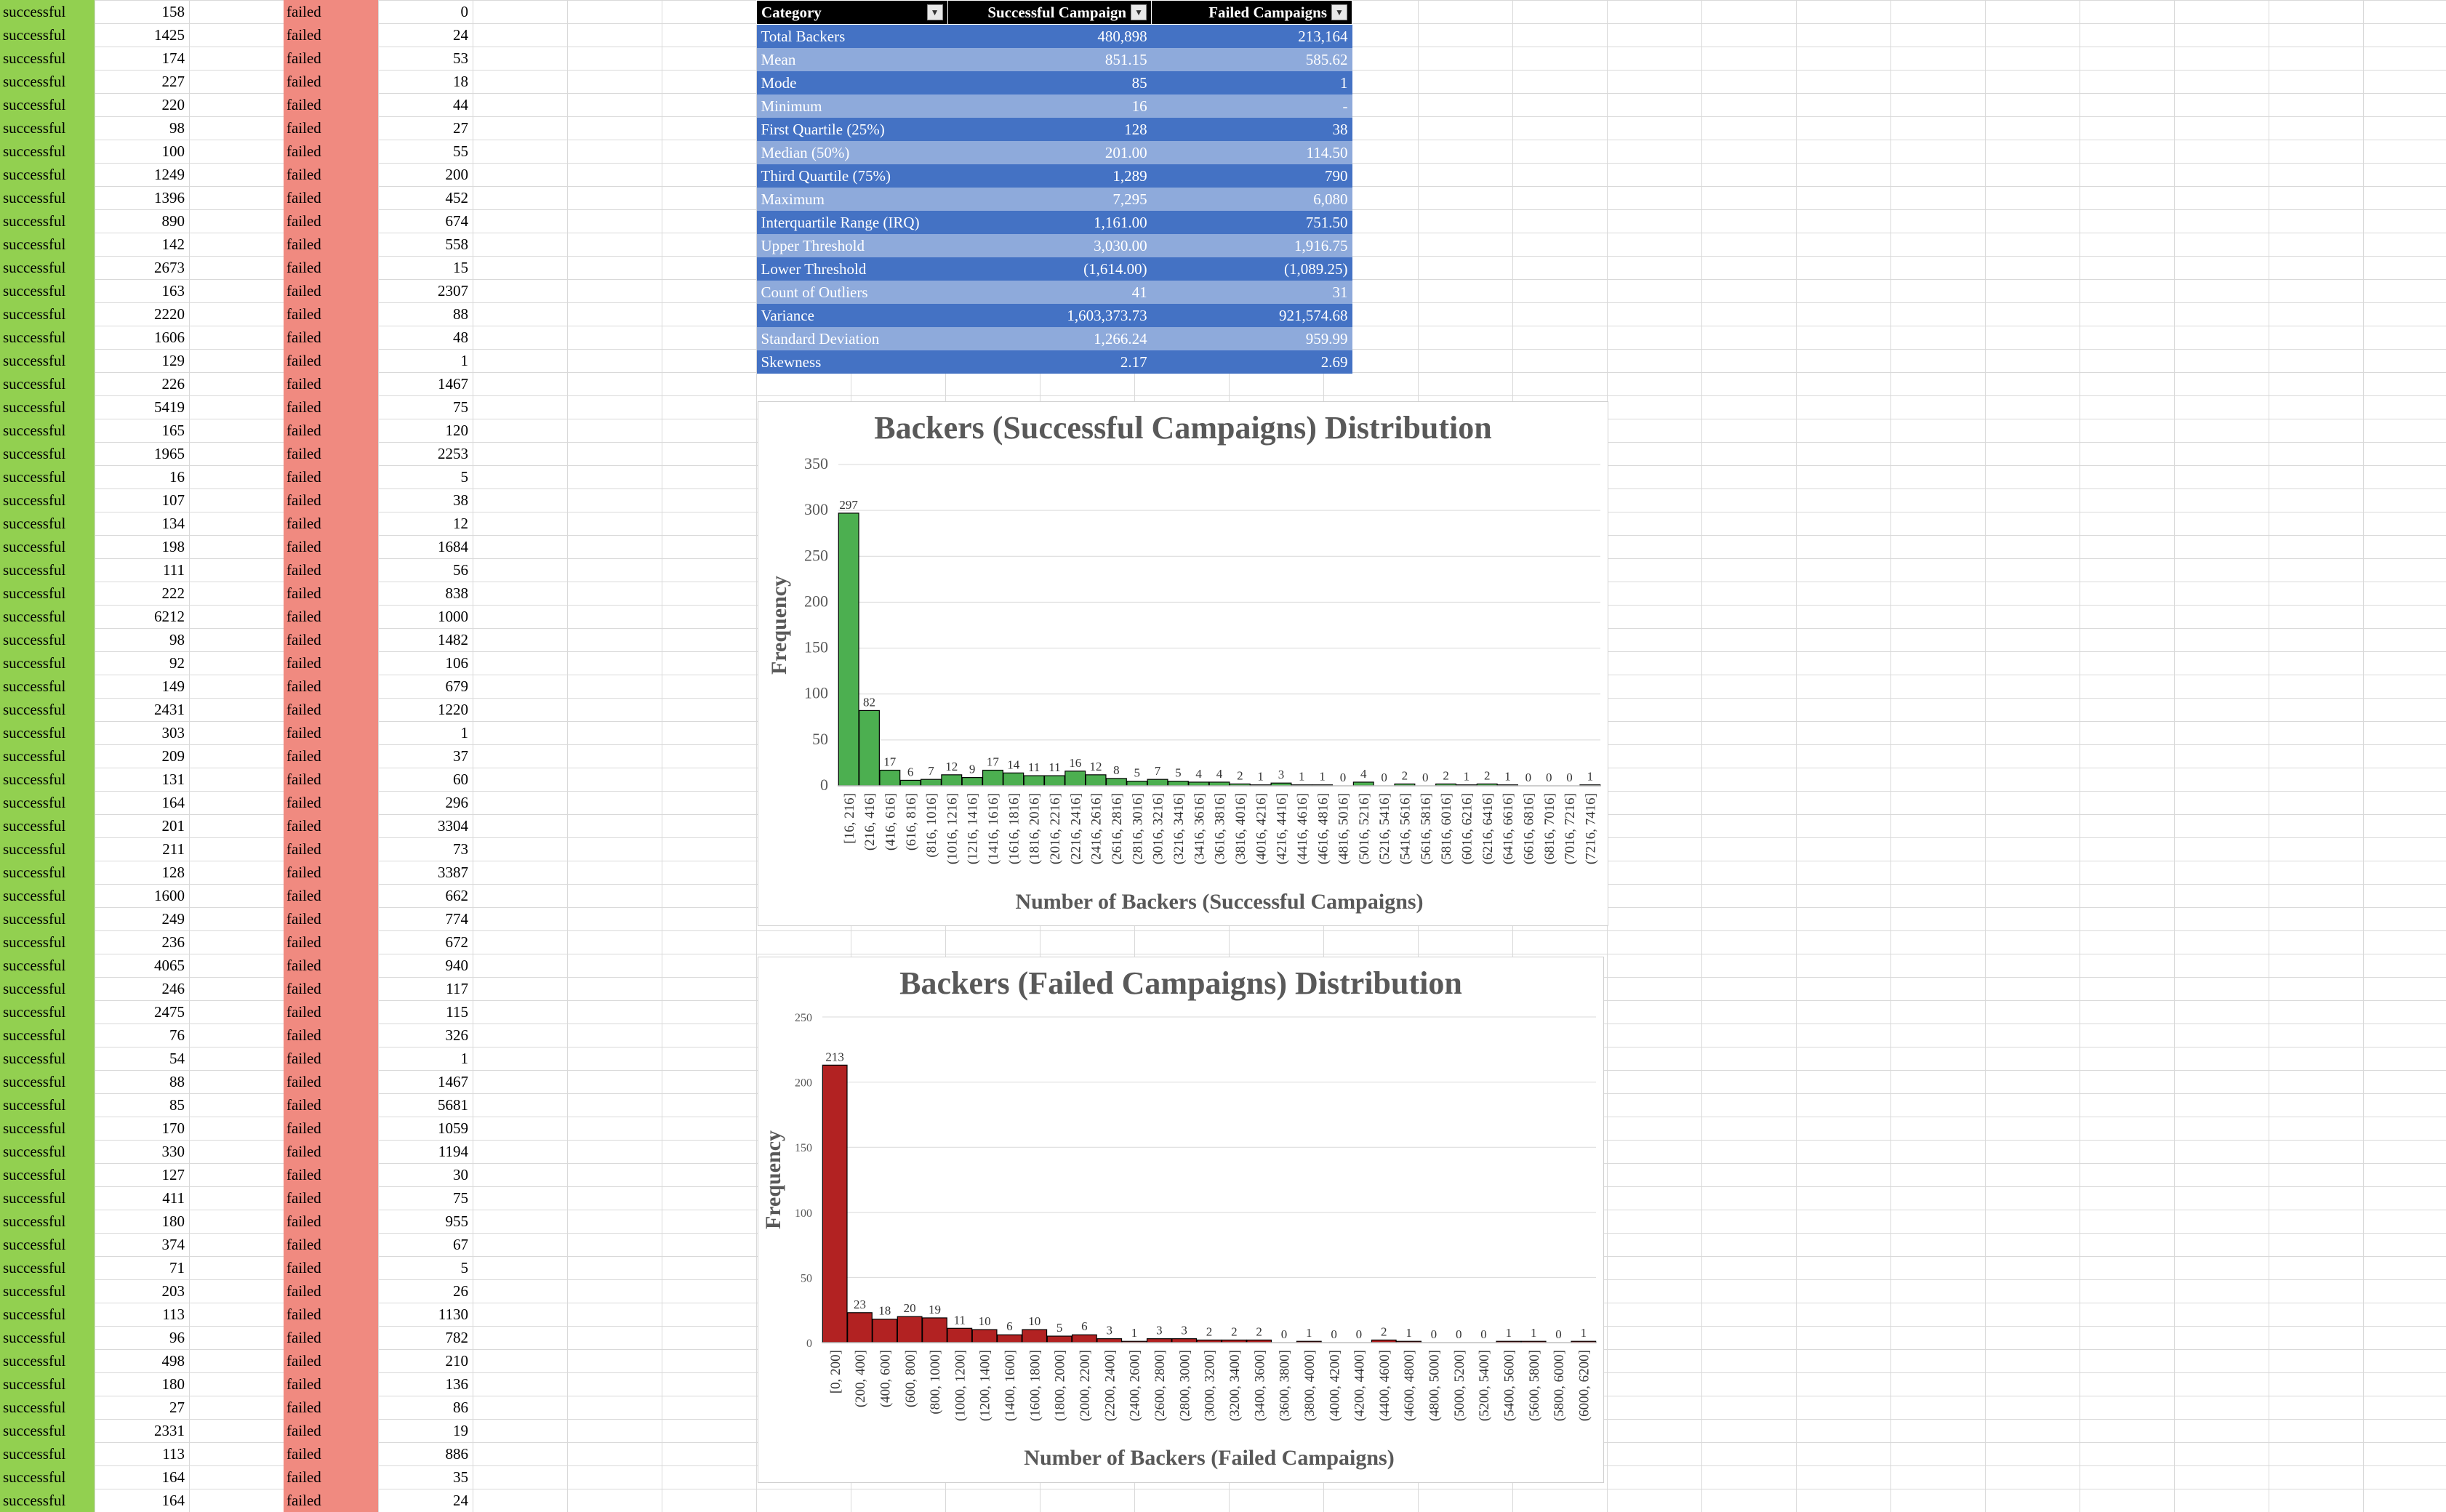 This screenshot has width=2446, height=1512. What do you see at coordinates (460, 151) in the screenshot?
I see `cell-col-d: 55` at bounding box center [460, 151].